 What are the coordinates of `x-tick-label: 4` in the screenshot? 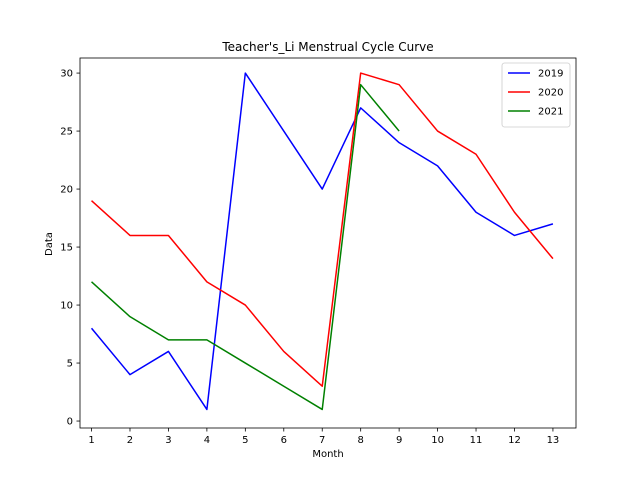 It's located at (207, 440).